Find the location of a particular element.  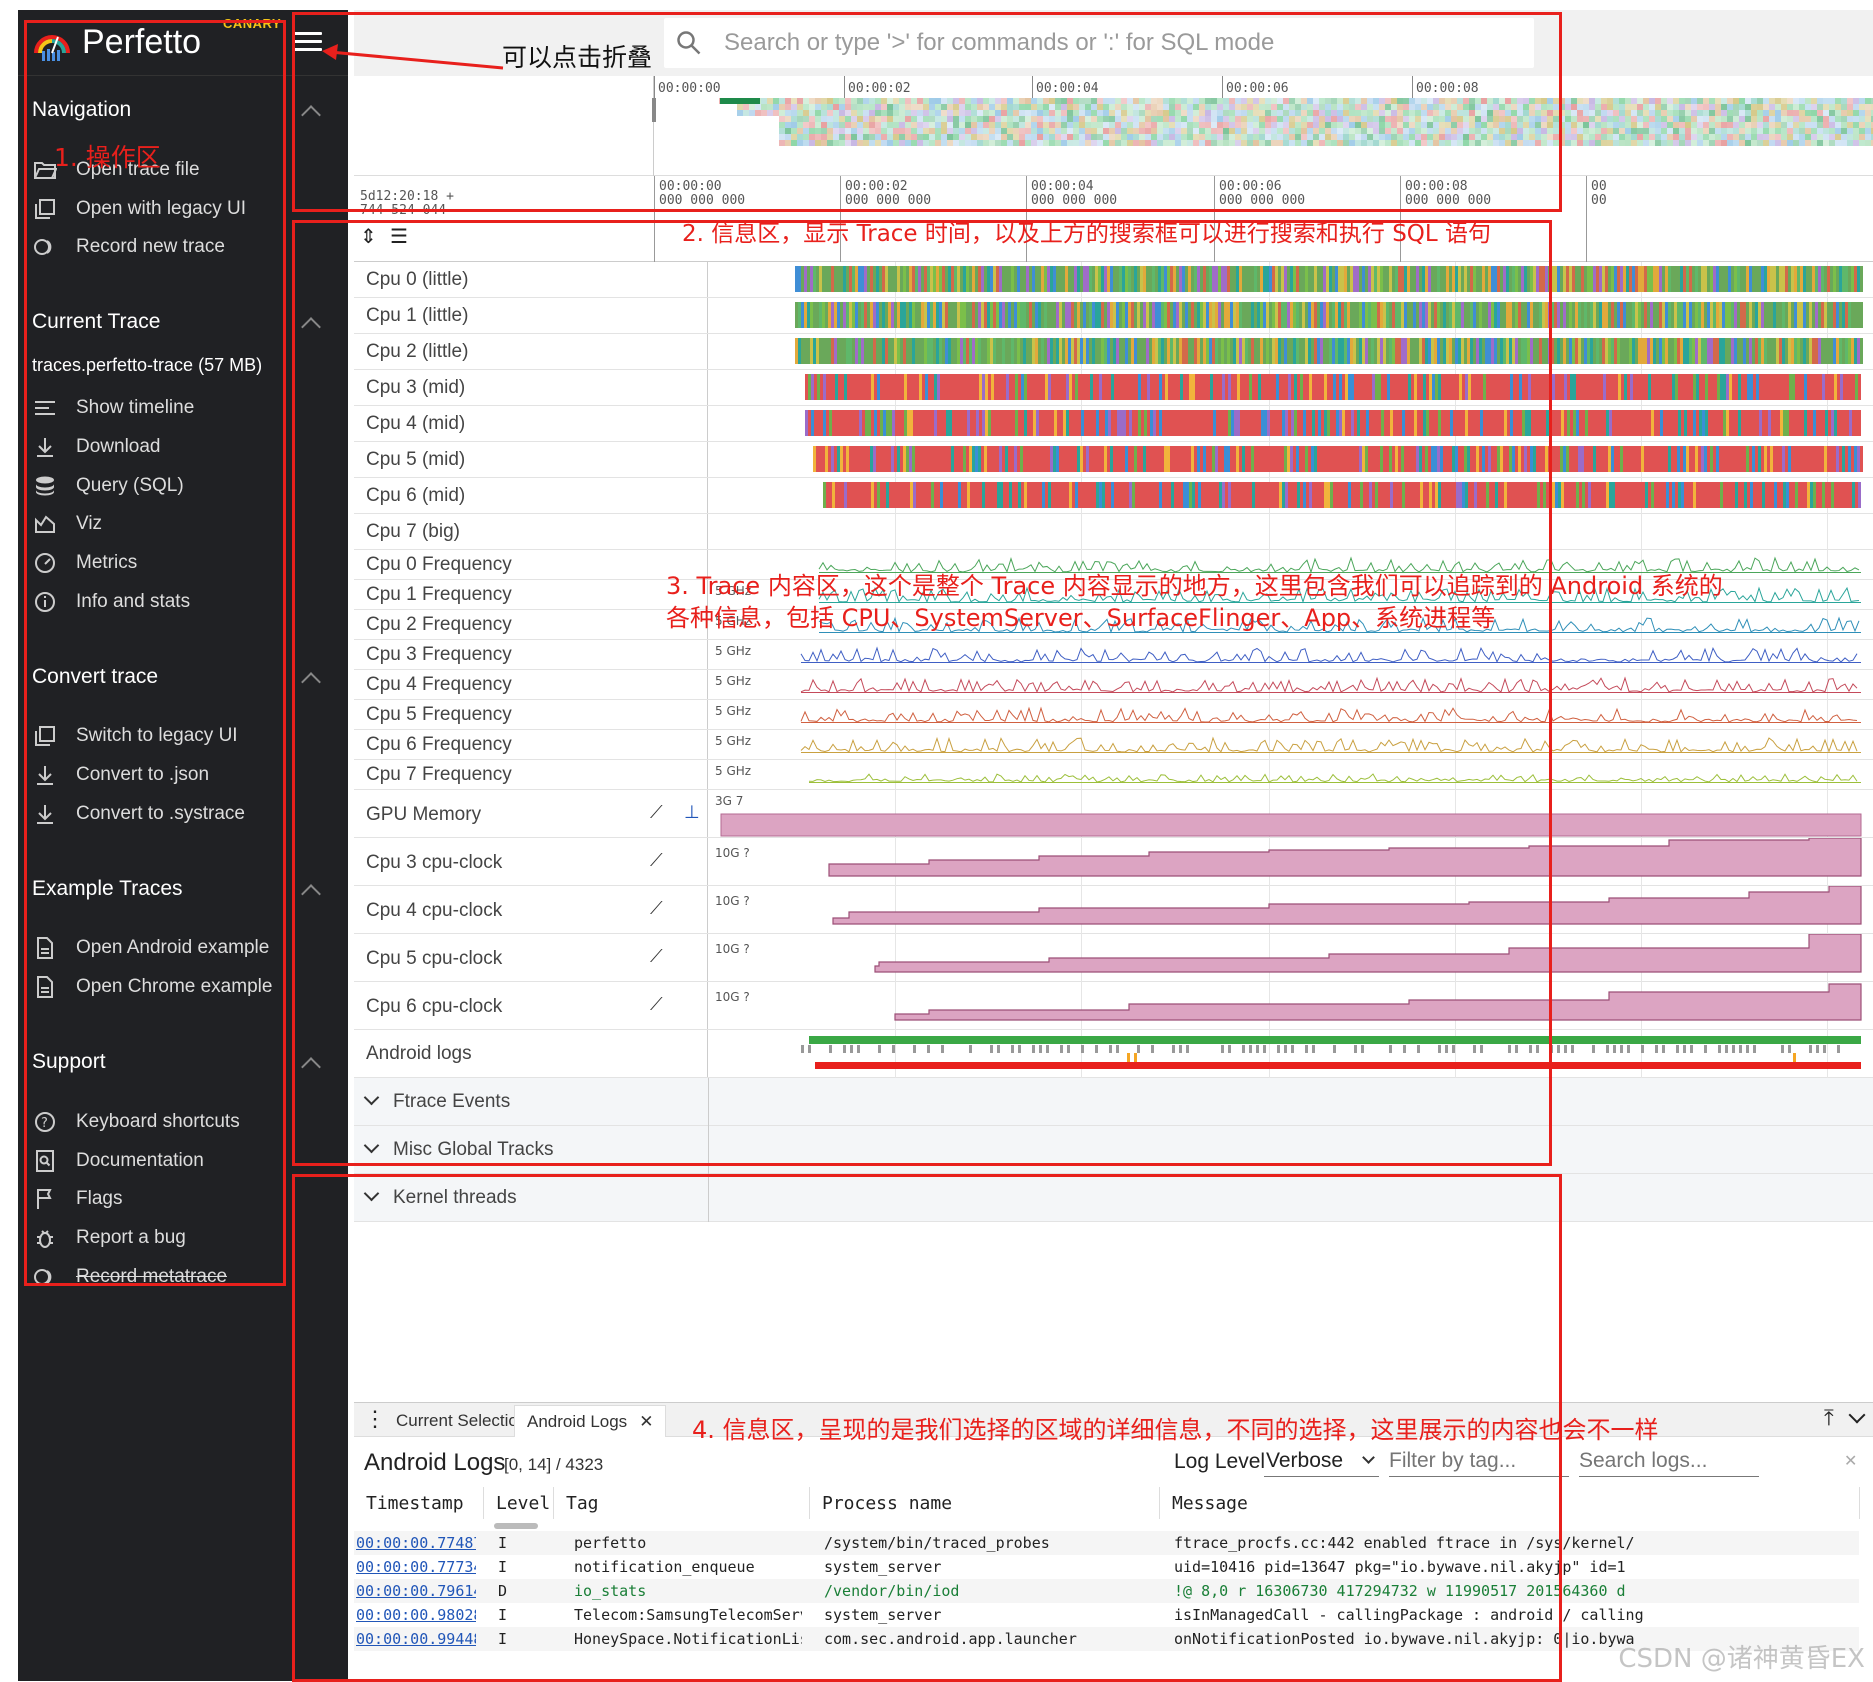

track: Cpu 4 (mid) is located at coordinates (1113, 424).